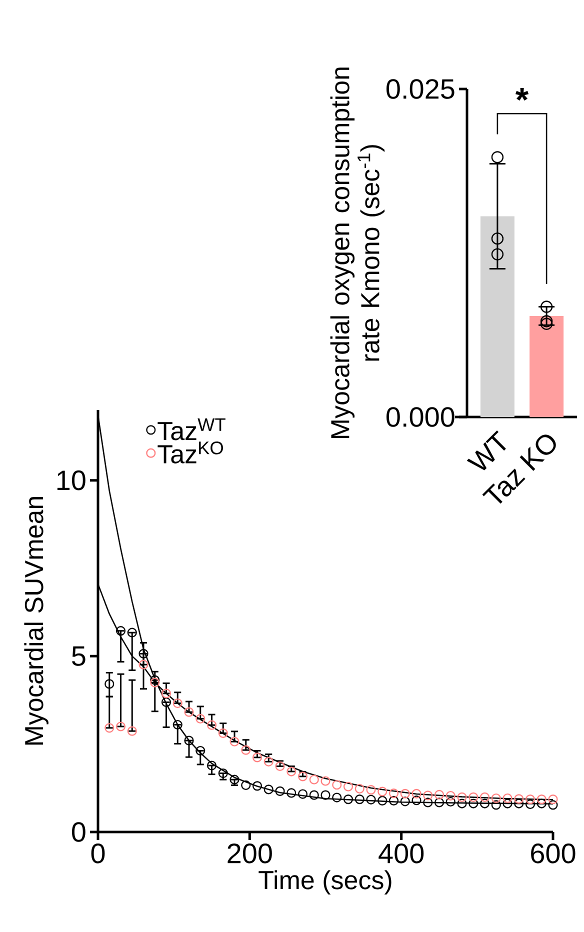 This screenshot has width=584, height=932. What do you see at coordinates (553, 854) in the screenshot?
I see `x-tick-label: 600` at bounding box center [553, 854].